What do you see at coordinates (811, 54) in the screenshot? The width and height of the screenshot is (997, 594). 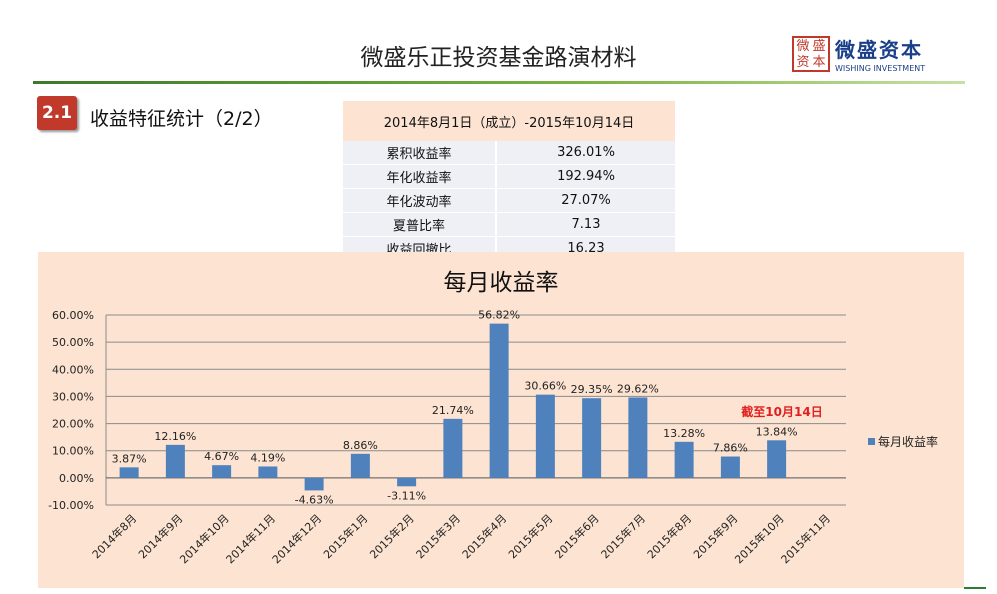 I see `logo-seal: 微 盛 资 本` at bounding box center [811, 54].